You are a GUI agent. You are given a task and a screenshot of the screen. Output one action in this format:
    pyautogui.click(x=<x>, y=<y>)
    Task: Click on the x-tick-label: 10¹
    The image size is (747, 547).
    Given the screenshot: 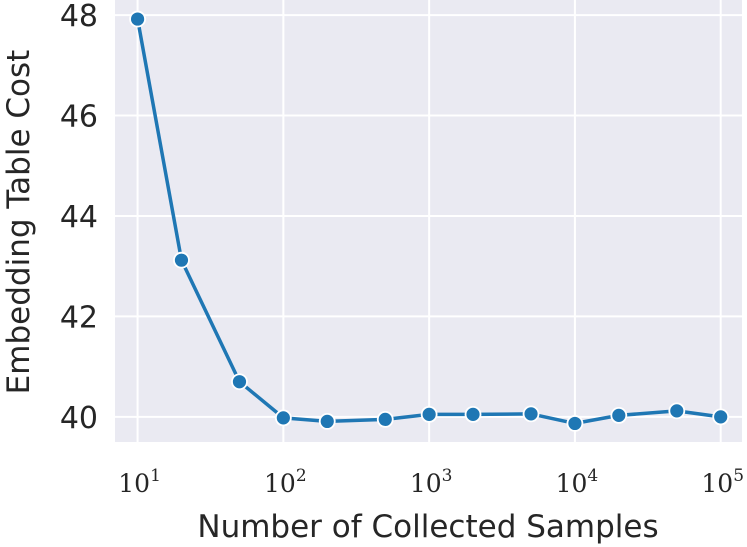 What is the action you would take?
    pyautogui.click(x=139, y=482)
    